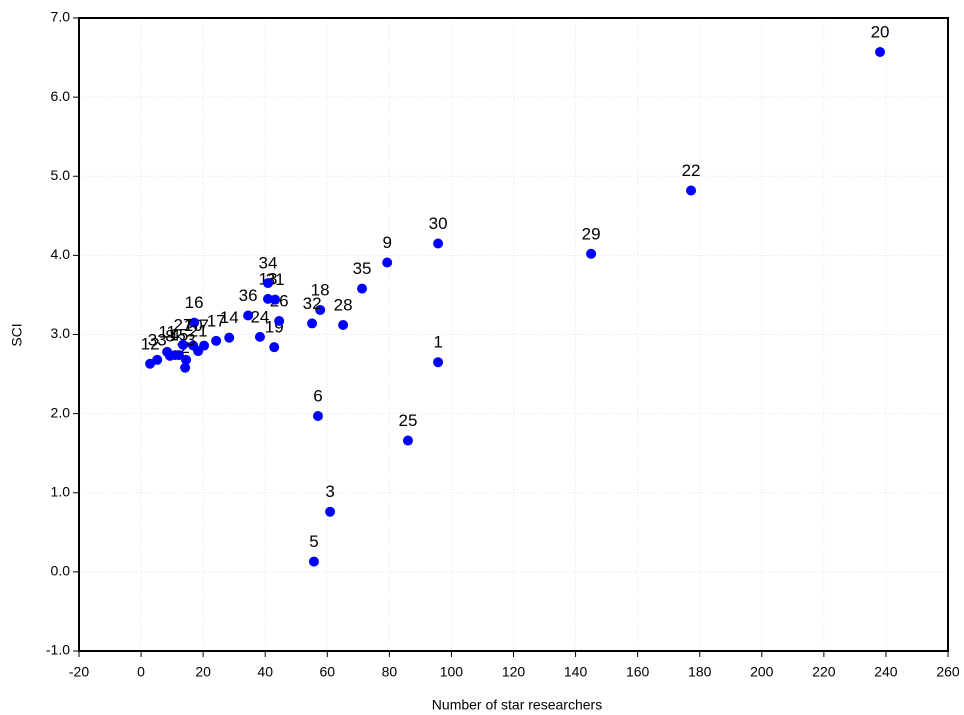 The height and width of the screenshot is (715, 964). What do you see at coordinates (327, 672) in the screenshot?
I see `x-tick-label: 60` at bounding box center [327, 672].